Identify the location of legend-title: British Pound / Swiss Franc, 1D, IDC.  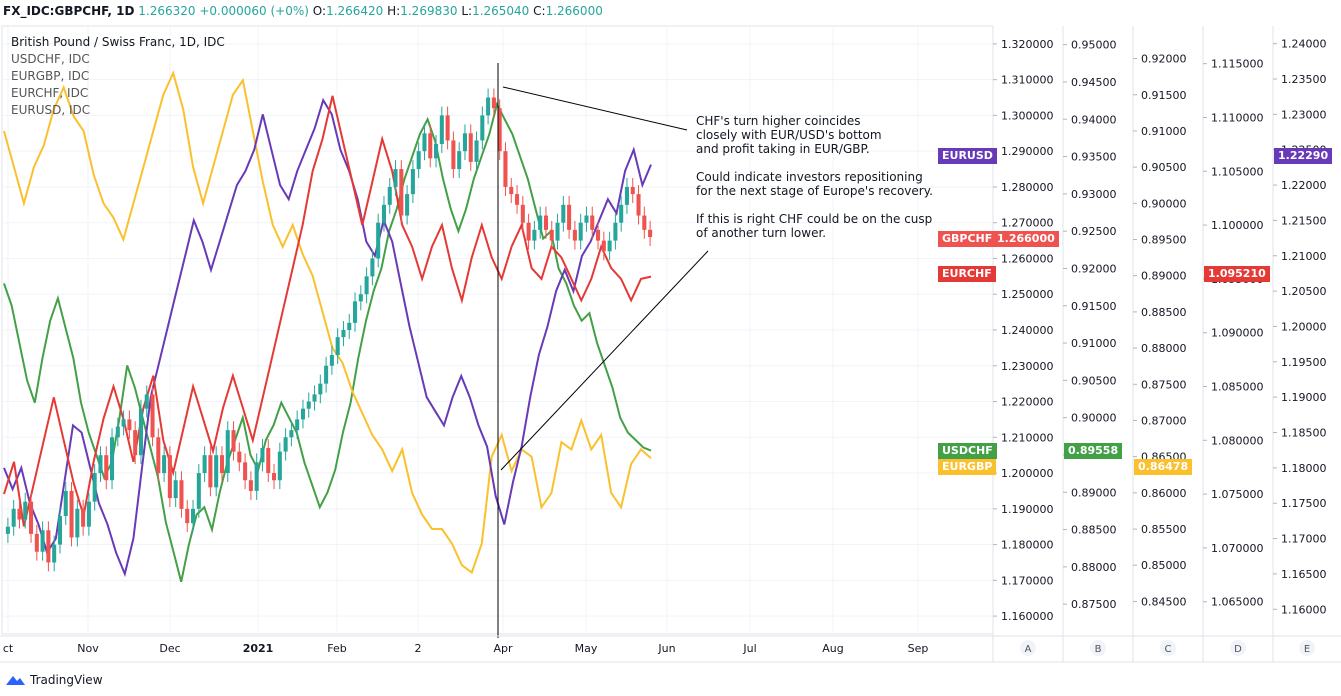
(118, 42).